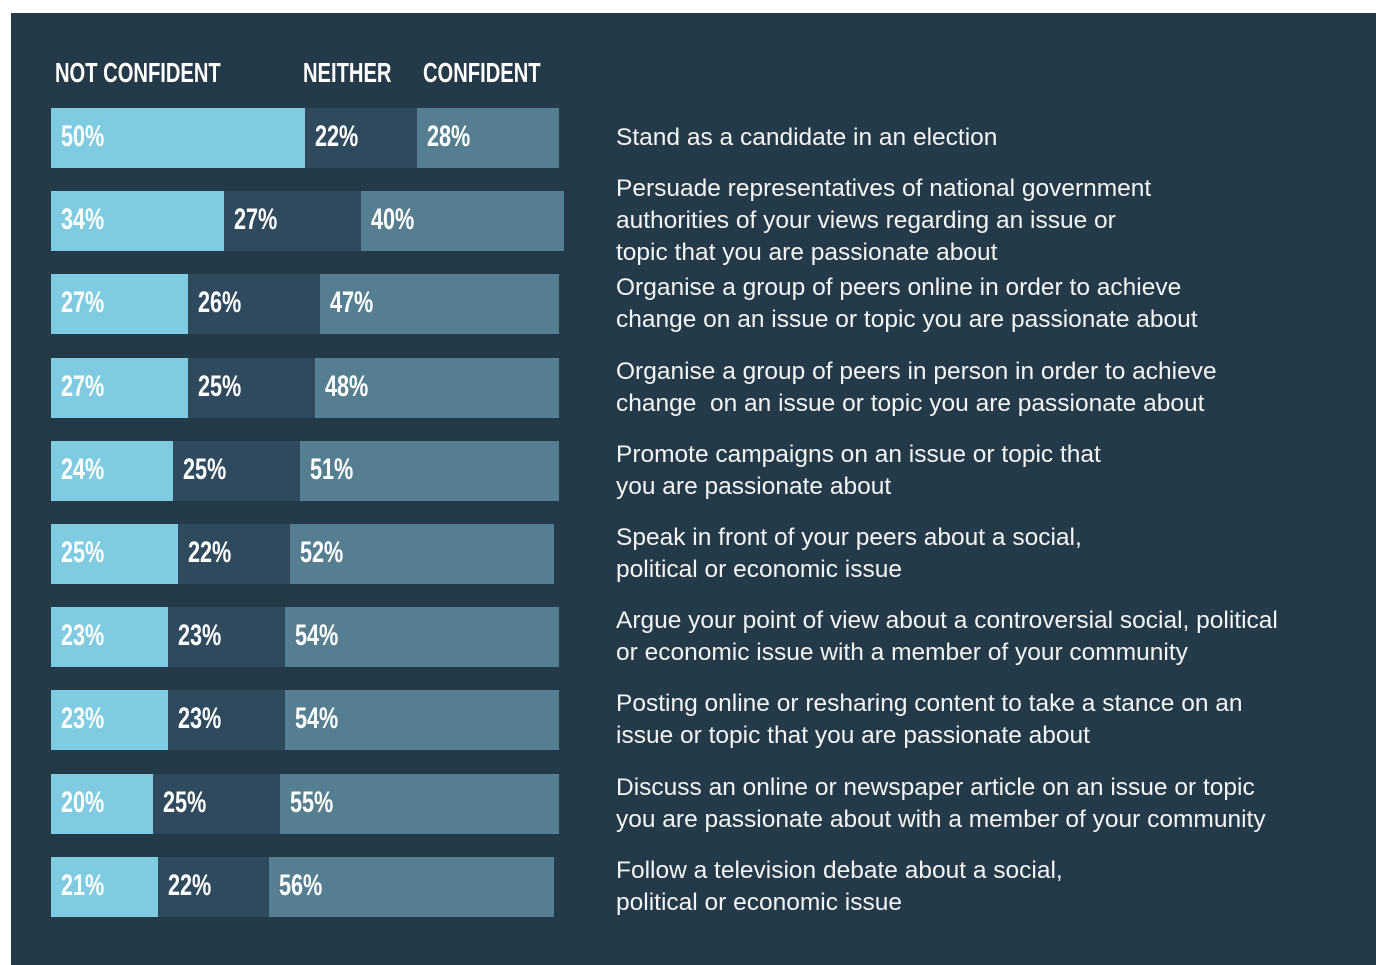 This screenshot has height=965, width=1376. Describe the element at coordinates (411, 886) in the screenshot. I see `bar-segment: 56%` at that location.